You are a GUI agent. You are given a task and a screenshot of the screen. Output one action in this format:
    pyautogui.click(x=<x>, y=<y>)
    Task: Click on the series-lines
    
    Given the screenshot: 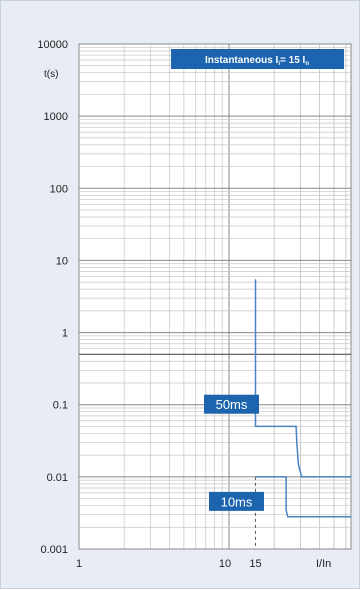 What is the action you would take?
    pyautogui.click(x=302, y=414)
    